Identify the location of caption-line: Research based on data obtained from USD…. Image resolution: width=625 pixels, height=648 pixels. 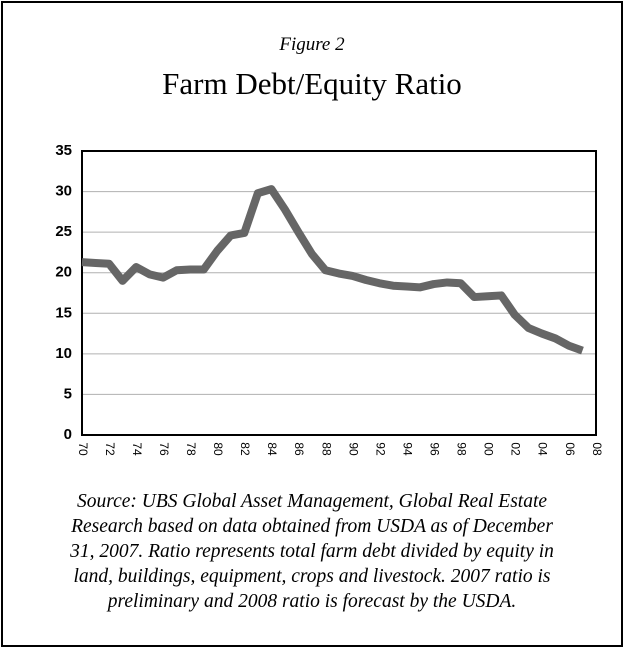
(311, 526).